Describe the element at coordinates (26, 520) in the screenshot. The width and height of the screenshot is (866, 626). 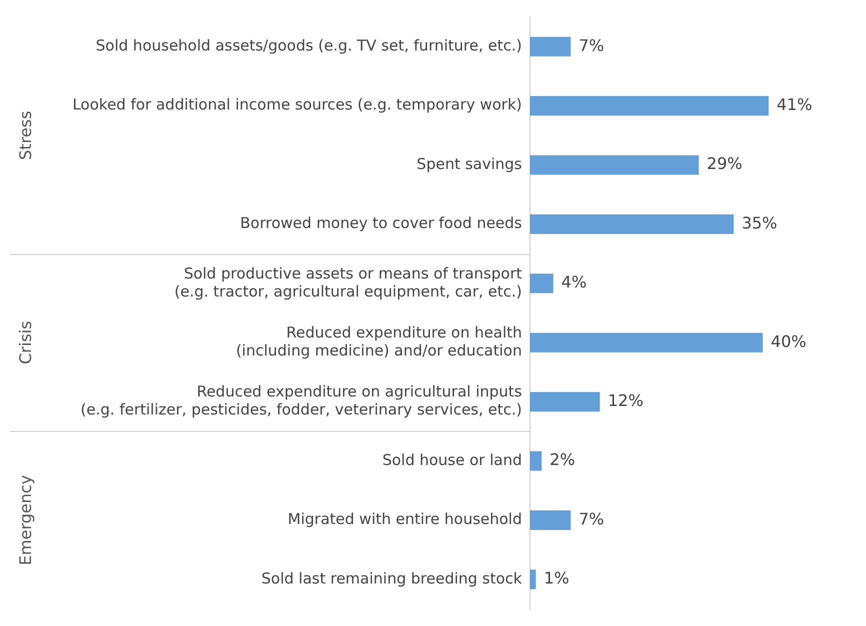
I see `text: Emergency` at that location.